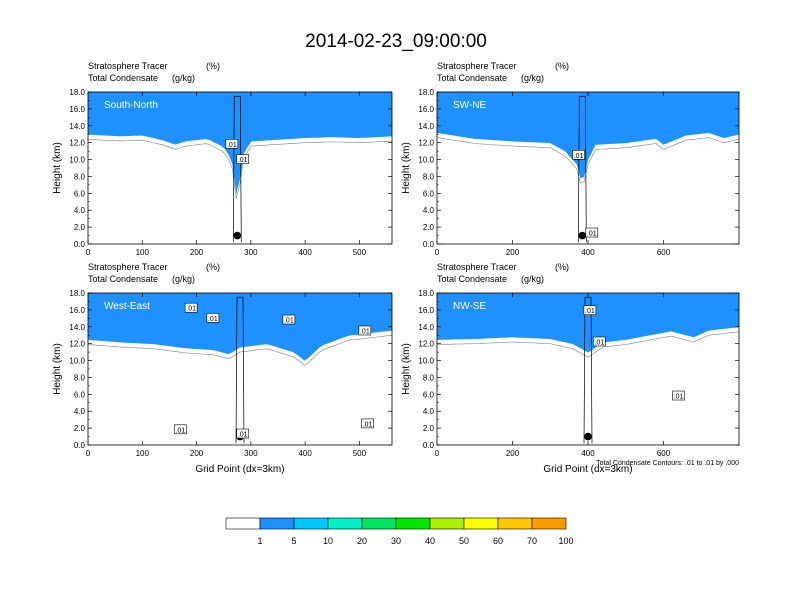 This screenshot has height=612, width=792. I want to click on plot-area: .01 .01 SW-NE, so click(588, 168).